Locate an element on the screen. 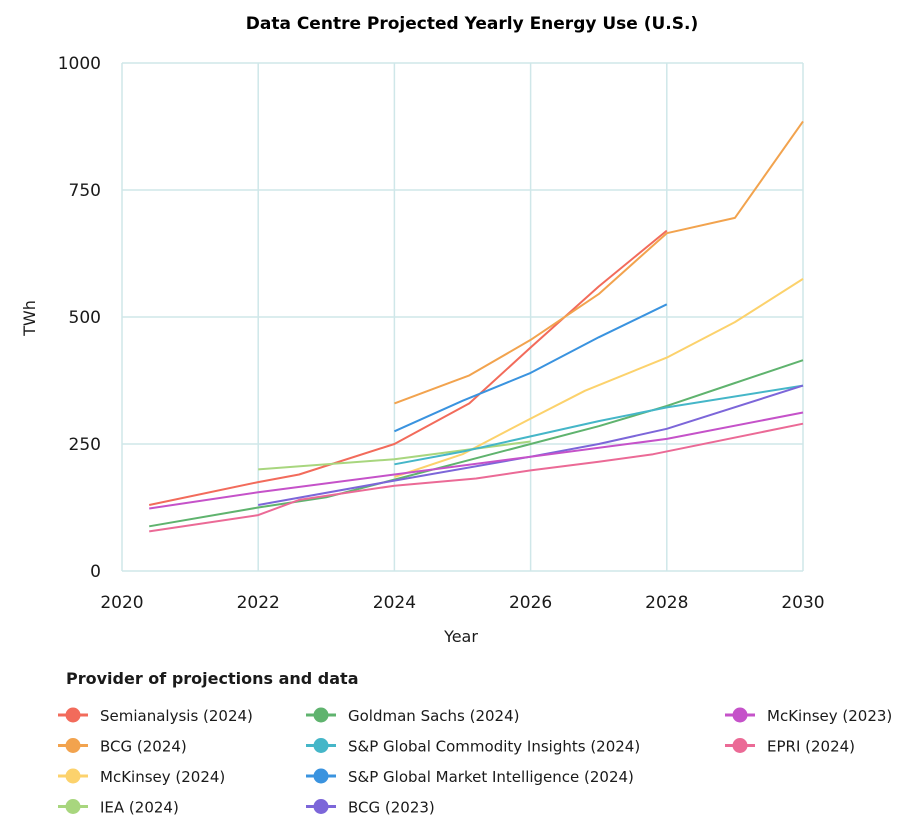 Image resolution: width=920 pixels, height=834 pixels. legend-item: S&P Global Commodity Insights (2024) is located at coordinates (473, 747).